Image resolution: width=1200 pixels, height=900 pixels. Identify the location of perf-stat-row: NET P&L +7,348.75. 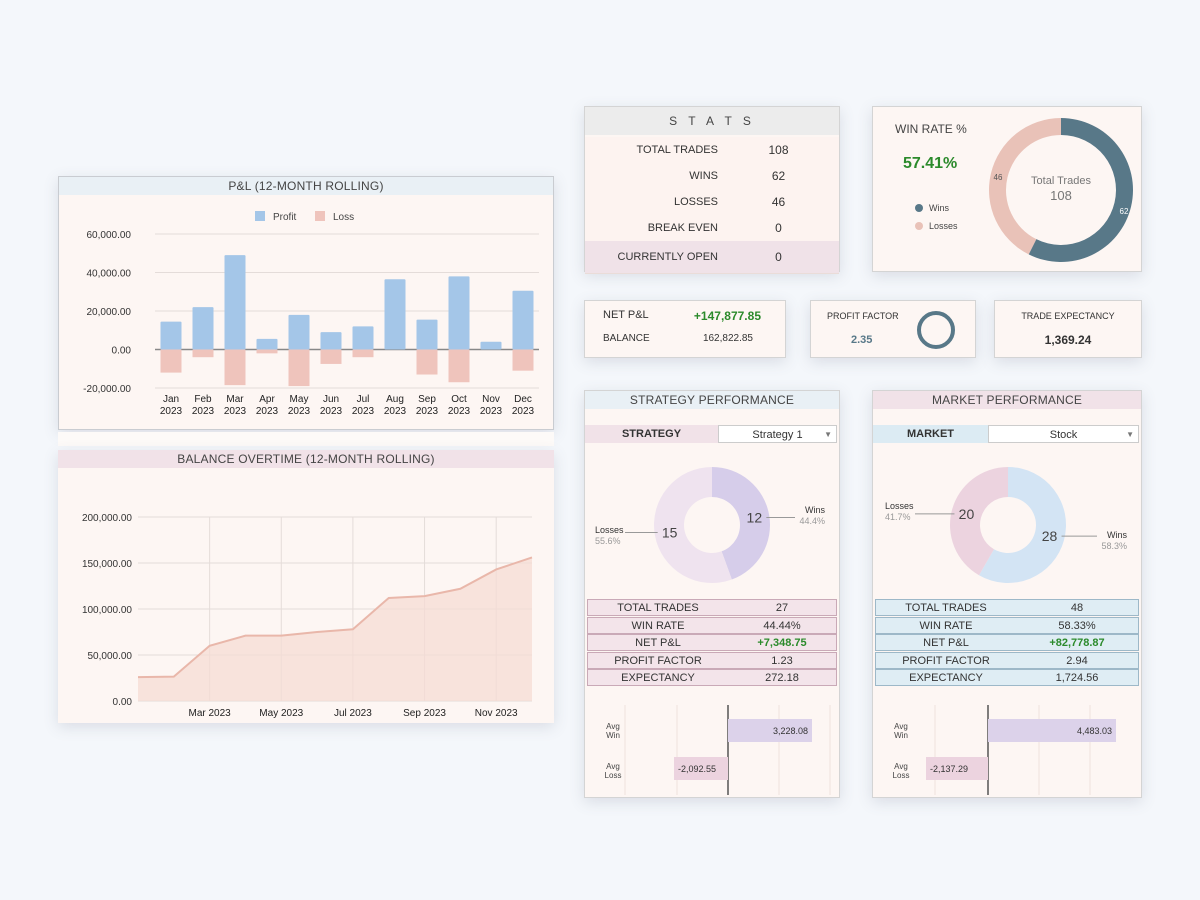
(712, 642).